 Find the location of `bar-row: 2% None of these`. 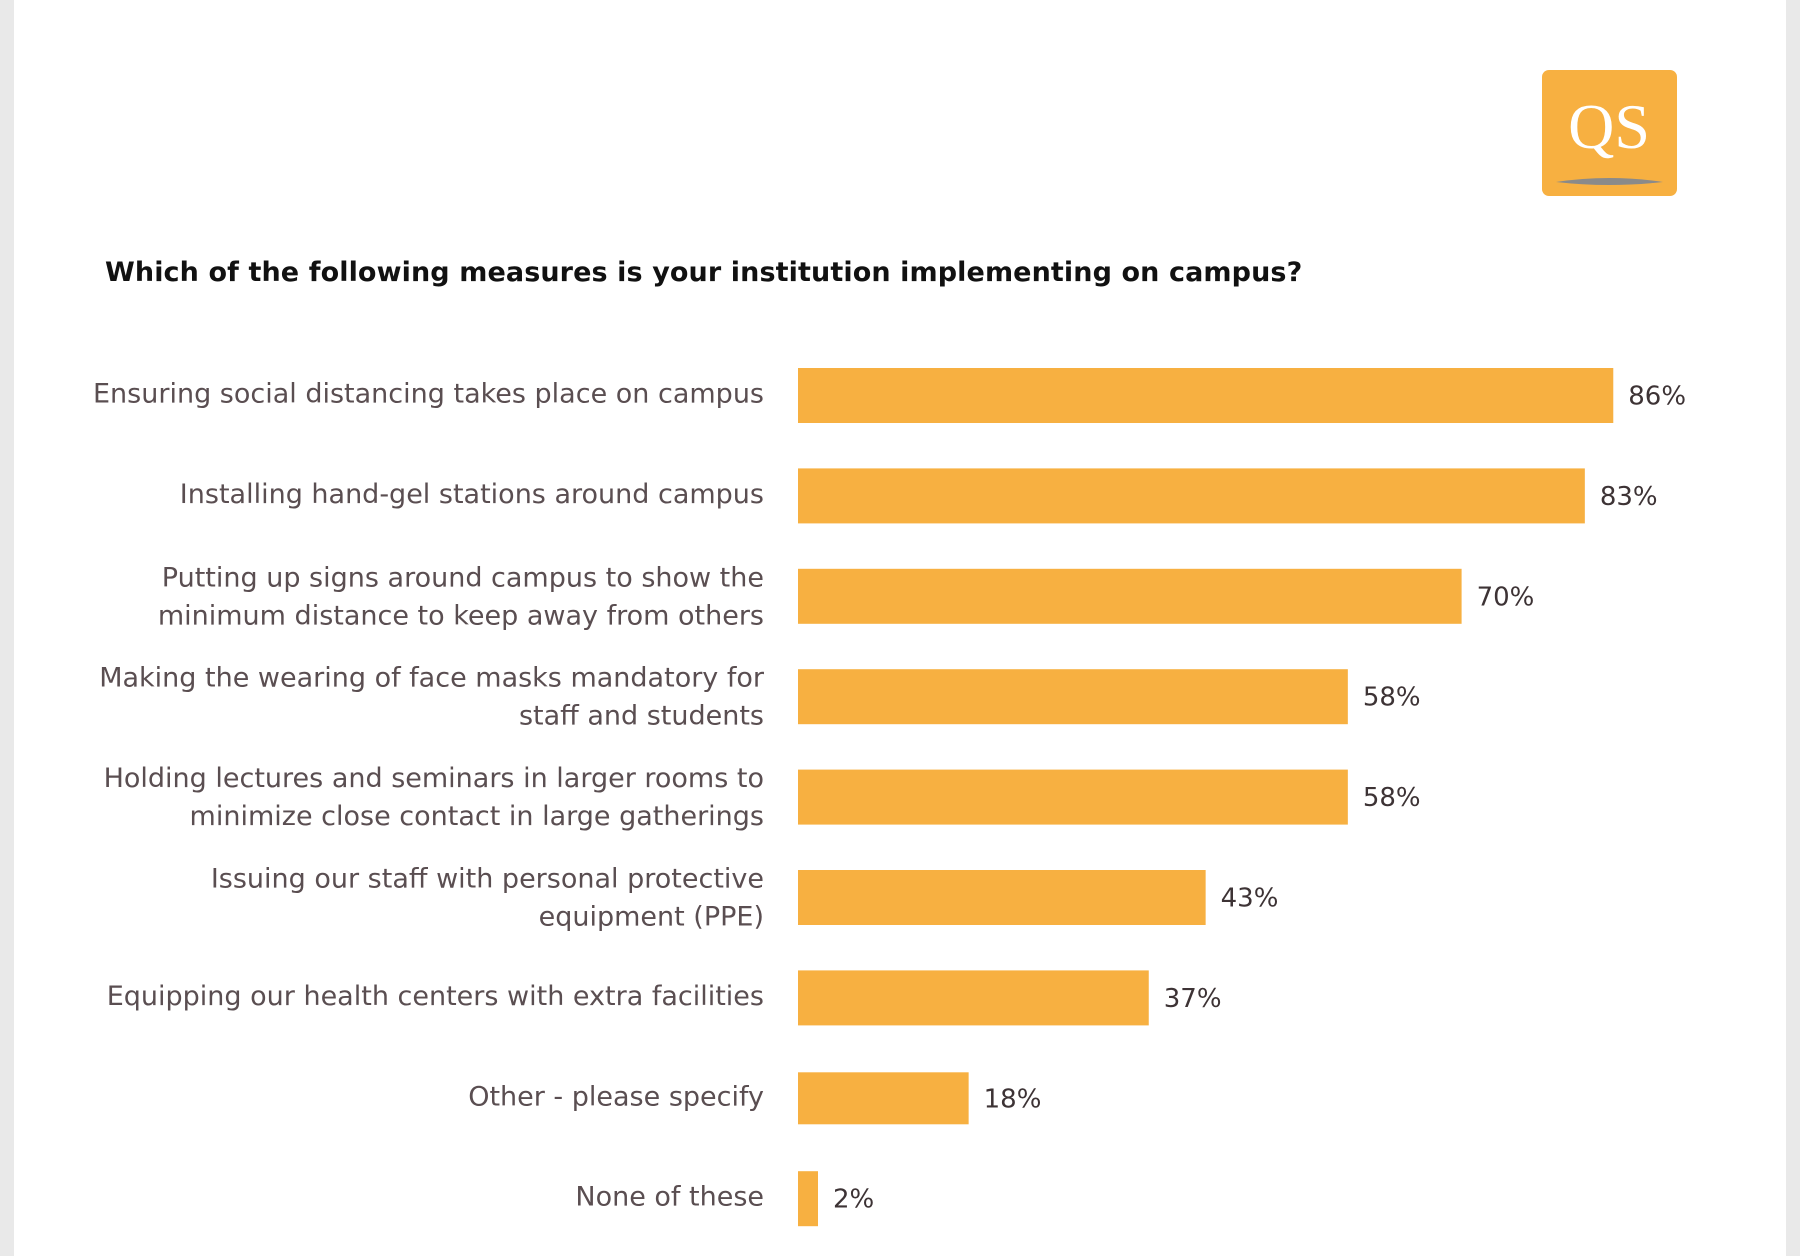

bar-row: 2% None of these is located at coordinates (724, 1199).